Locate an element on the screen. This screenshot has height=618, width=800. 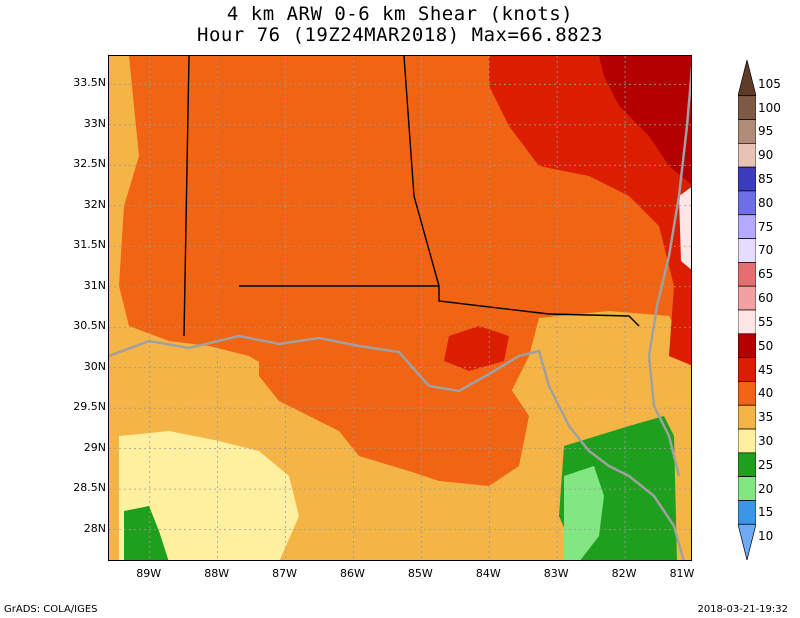
colorbar-label: 105 is located at coordinates (769, 83).